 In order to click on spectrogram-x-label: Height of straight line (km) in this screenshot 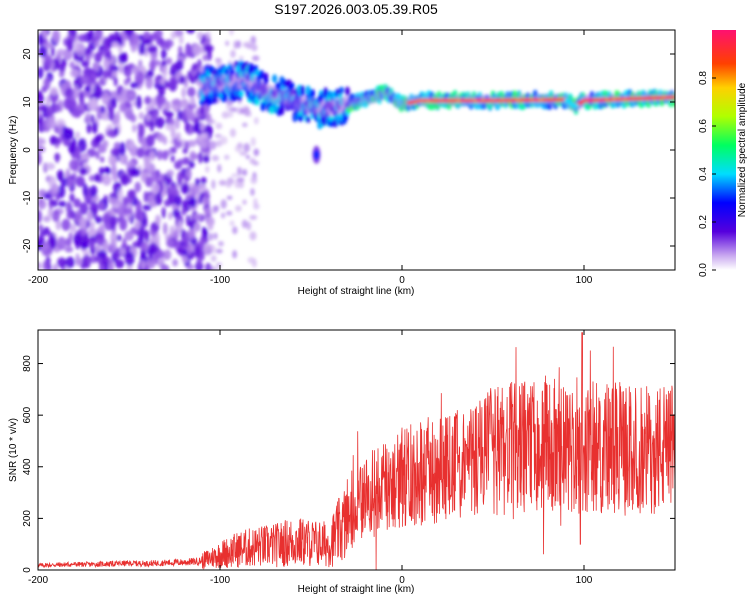, I will do `click(356, 291)`.